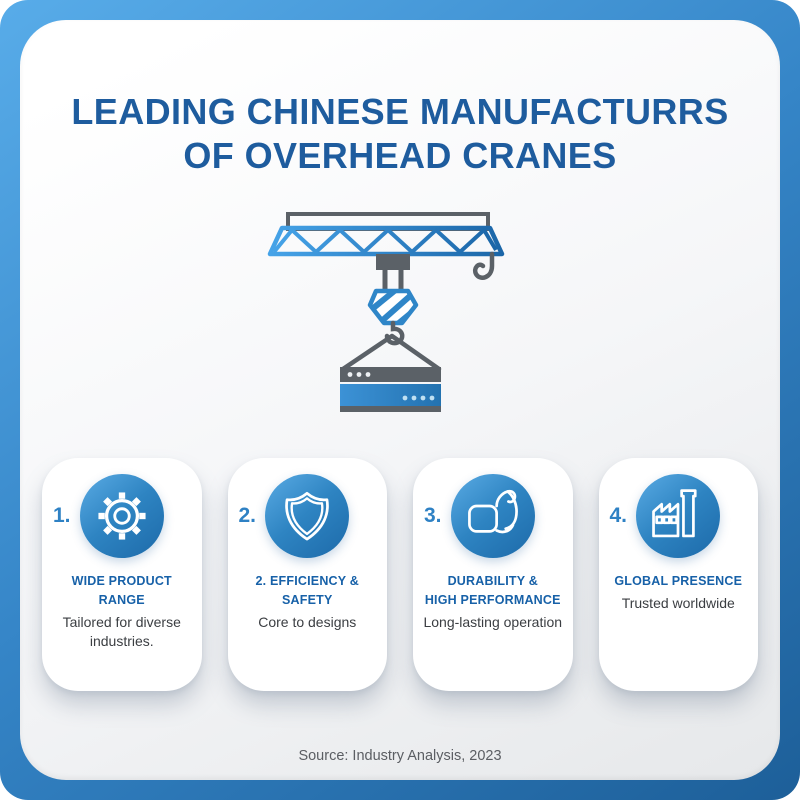 The width and height of the screenshot is (800, 800). Describe the element at coordinates (400, 111) in the screenshot. I see `page-title-line1: LEADING CHINESE MANUFACTURRS` at that location.